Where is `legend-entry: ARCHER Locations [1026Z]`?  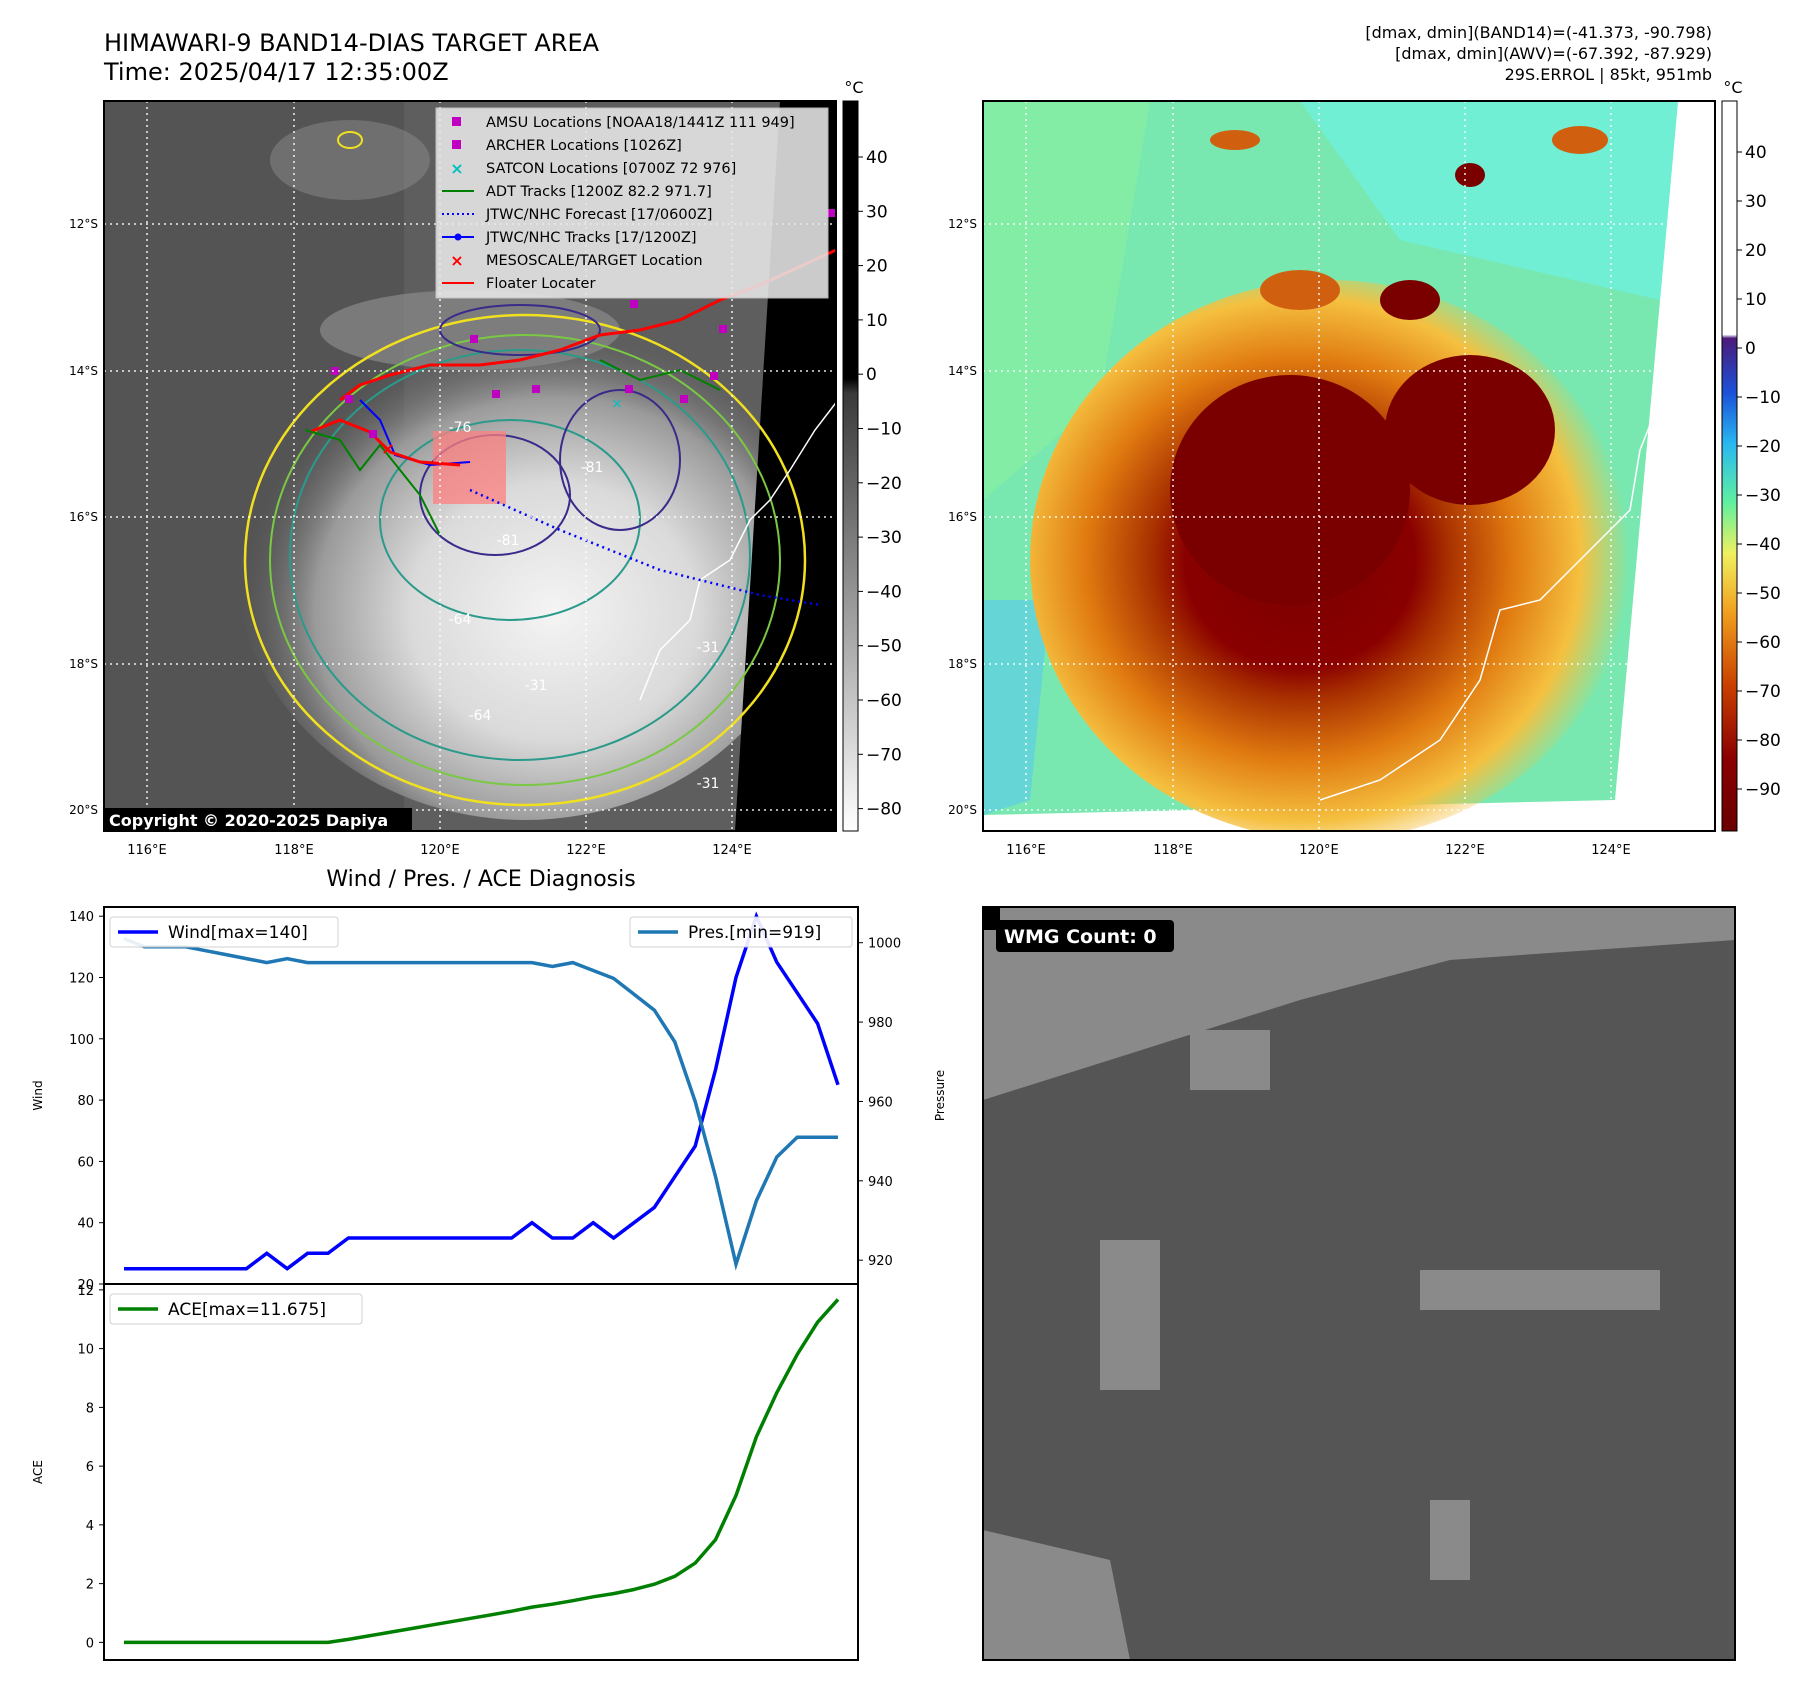 legend-entry: ARCHER Locations [1026Z] is located at coordinates (567, 146).